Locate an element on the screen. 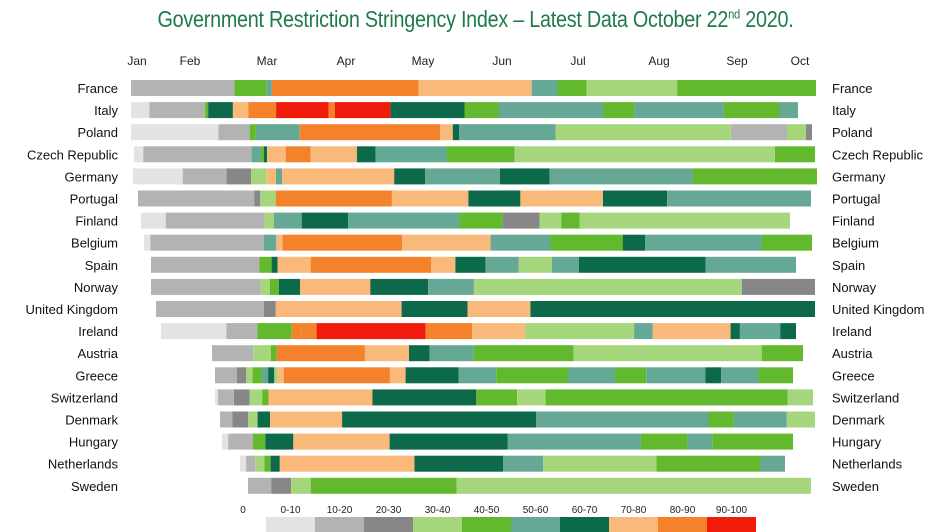  legend-label-80-90: 80-90 is located at coordinates (683, 510).